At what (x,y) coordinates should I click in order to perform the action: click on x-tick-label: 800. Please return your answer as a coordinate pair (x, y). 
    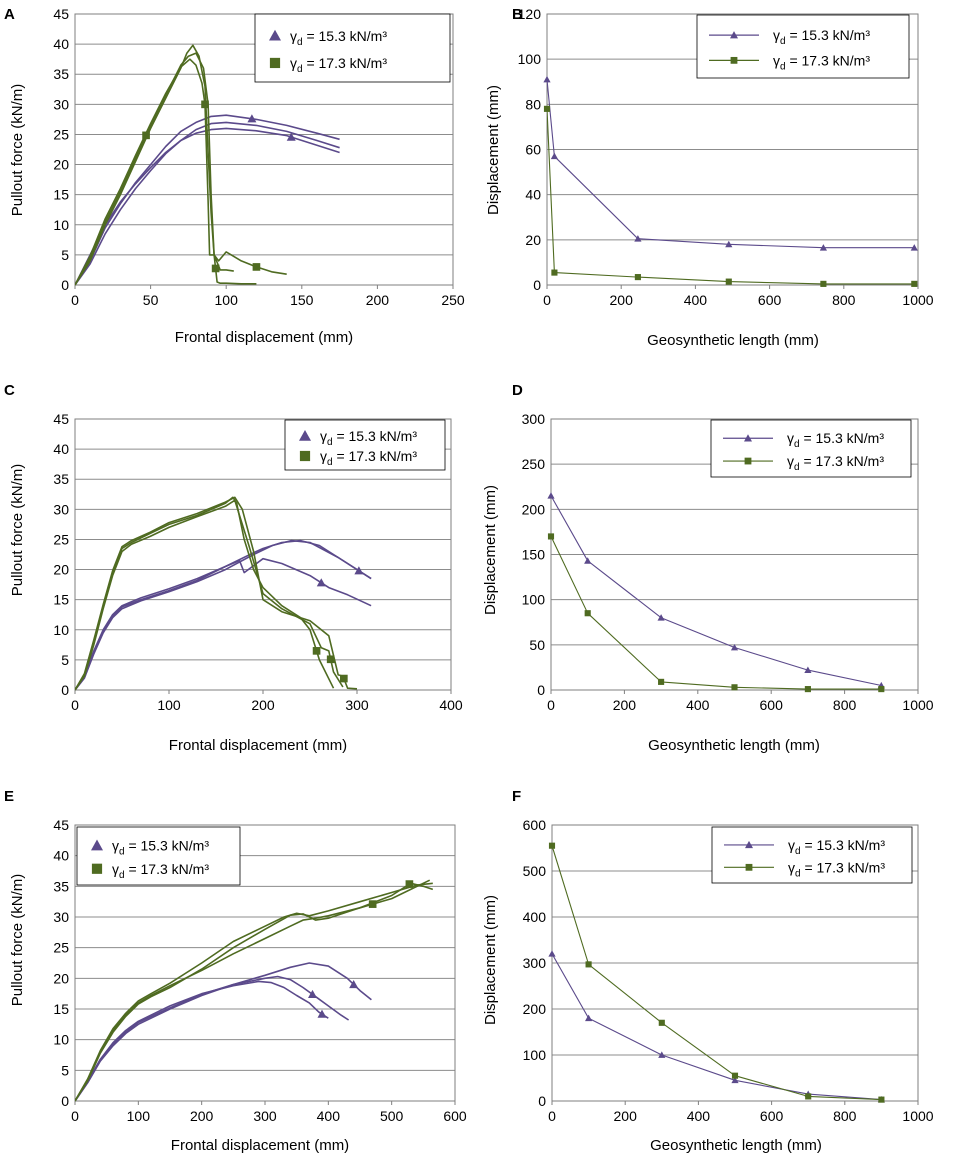
    Looking at the image, I should click on (844, 300).